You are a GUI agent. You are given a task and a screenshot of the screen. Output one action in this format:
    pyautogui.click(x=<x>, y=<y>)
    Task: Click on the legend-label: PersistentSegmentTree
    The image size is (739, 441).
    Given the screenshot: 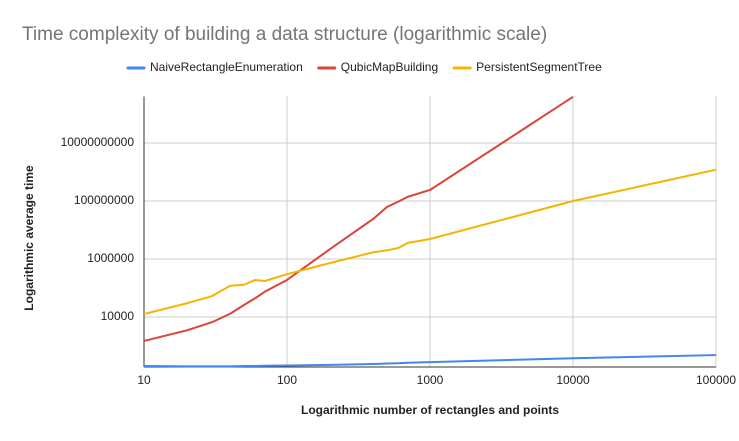 What is the action you would take?
    pyautogui.click(x=539, y=67)
    